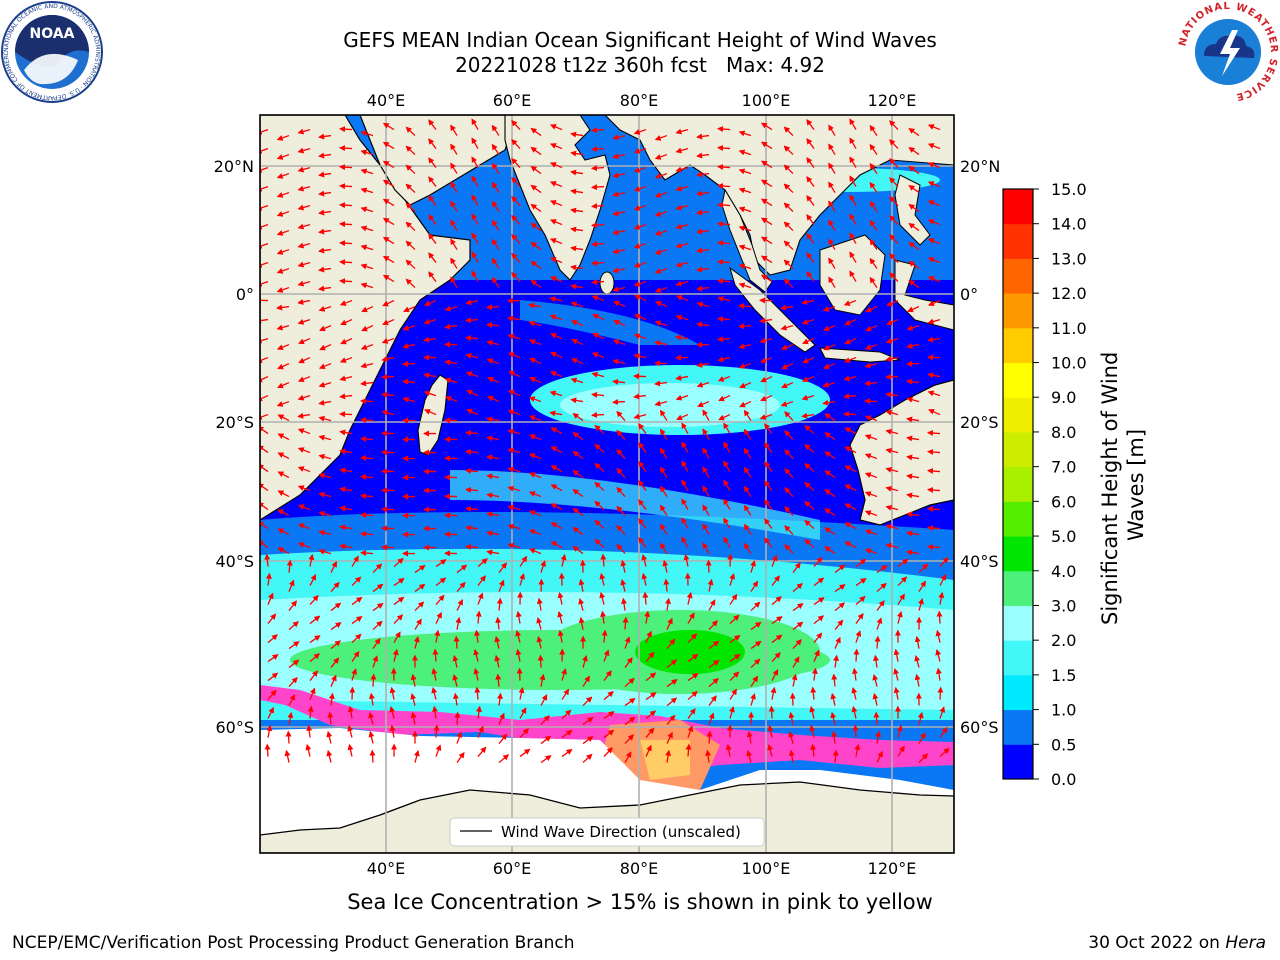  Describe the element at coordinates (234, 727) in the screenshot. I see `lat-label: 60°S` at that location.